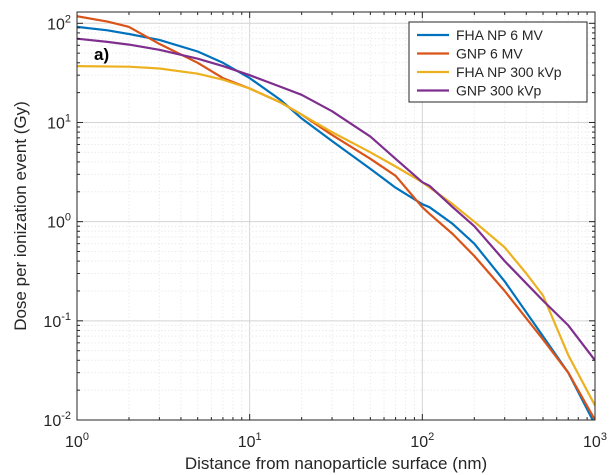  Describe the element at coordinates (500, 35) in the screenshot. I see `legend-label: FHA NP 6 MV` at that location.